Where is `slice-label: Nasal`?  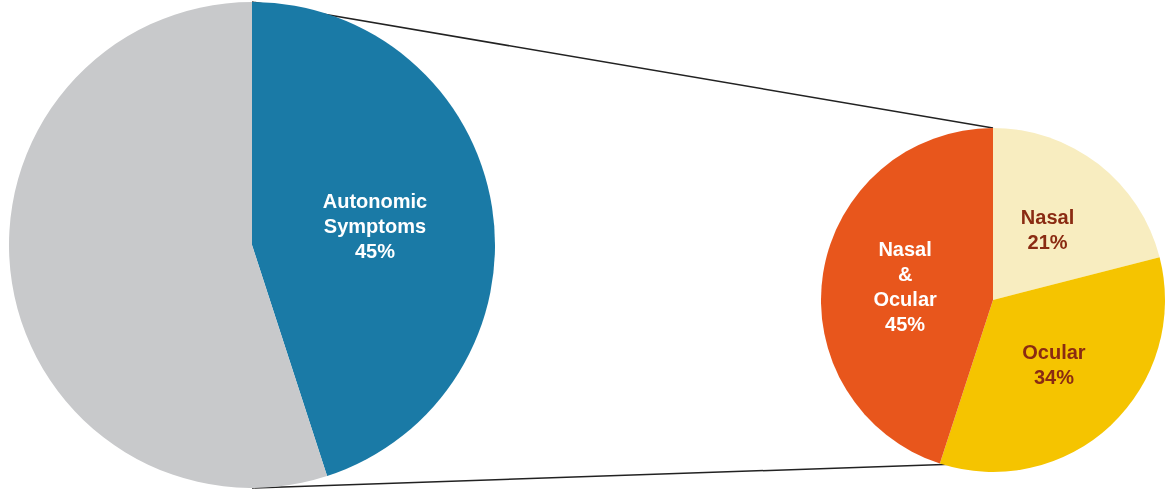
slice-label: Nasal is located at coordinates (1047, 217).